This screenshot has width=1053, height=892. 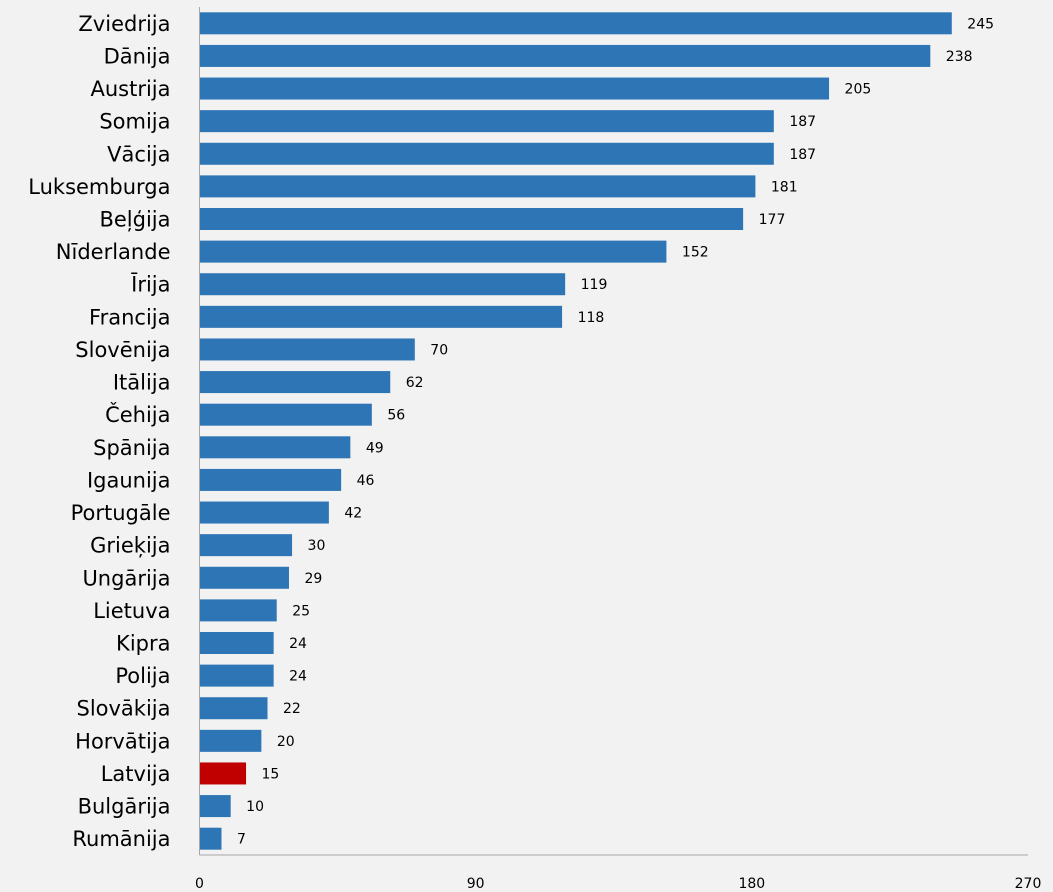 What do you see at coordinates (138, 154) in the screenshot?
I see `category-label: Vācija` at bounding box center [138, 154].